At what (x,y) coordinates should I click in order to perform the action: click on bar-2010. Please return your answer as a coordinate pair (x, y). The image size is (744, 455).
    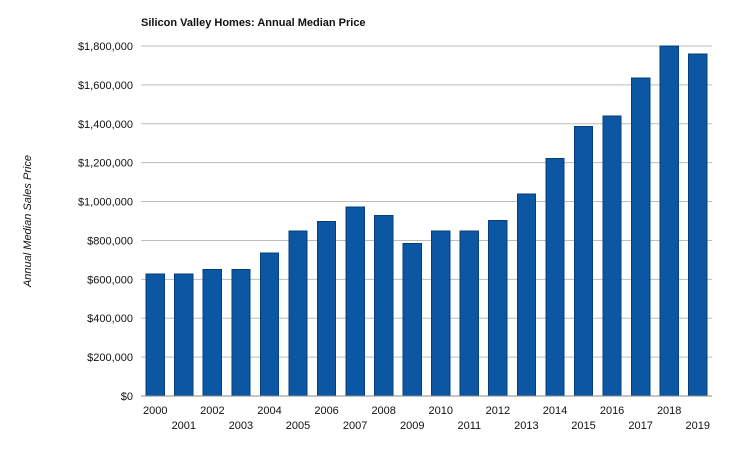
    Looking at the image, I should click on (441, 313).